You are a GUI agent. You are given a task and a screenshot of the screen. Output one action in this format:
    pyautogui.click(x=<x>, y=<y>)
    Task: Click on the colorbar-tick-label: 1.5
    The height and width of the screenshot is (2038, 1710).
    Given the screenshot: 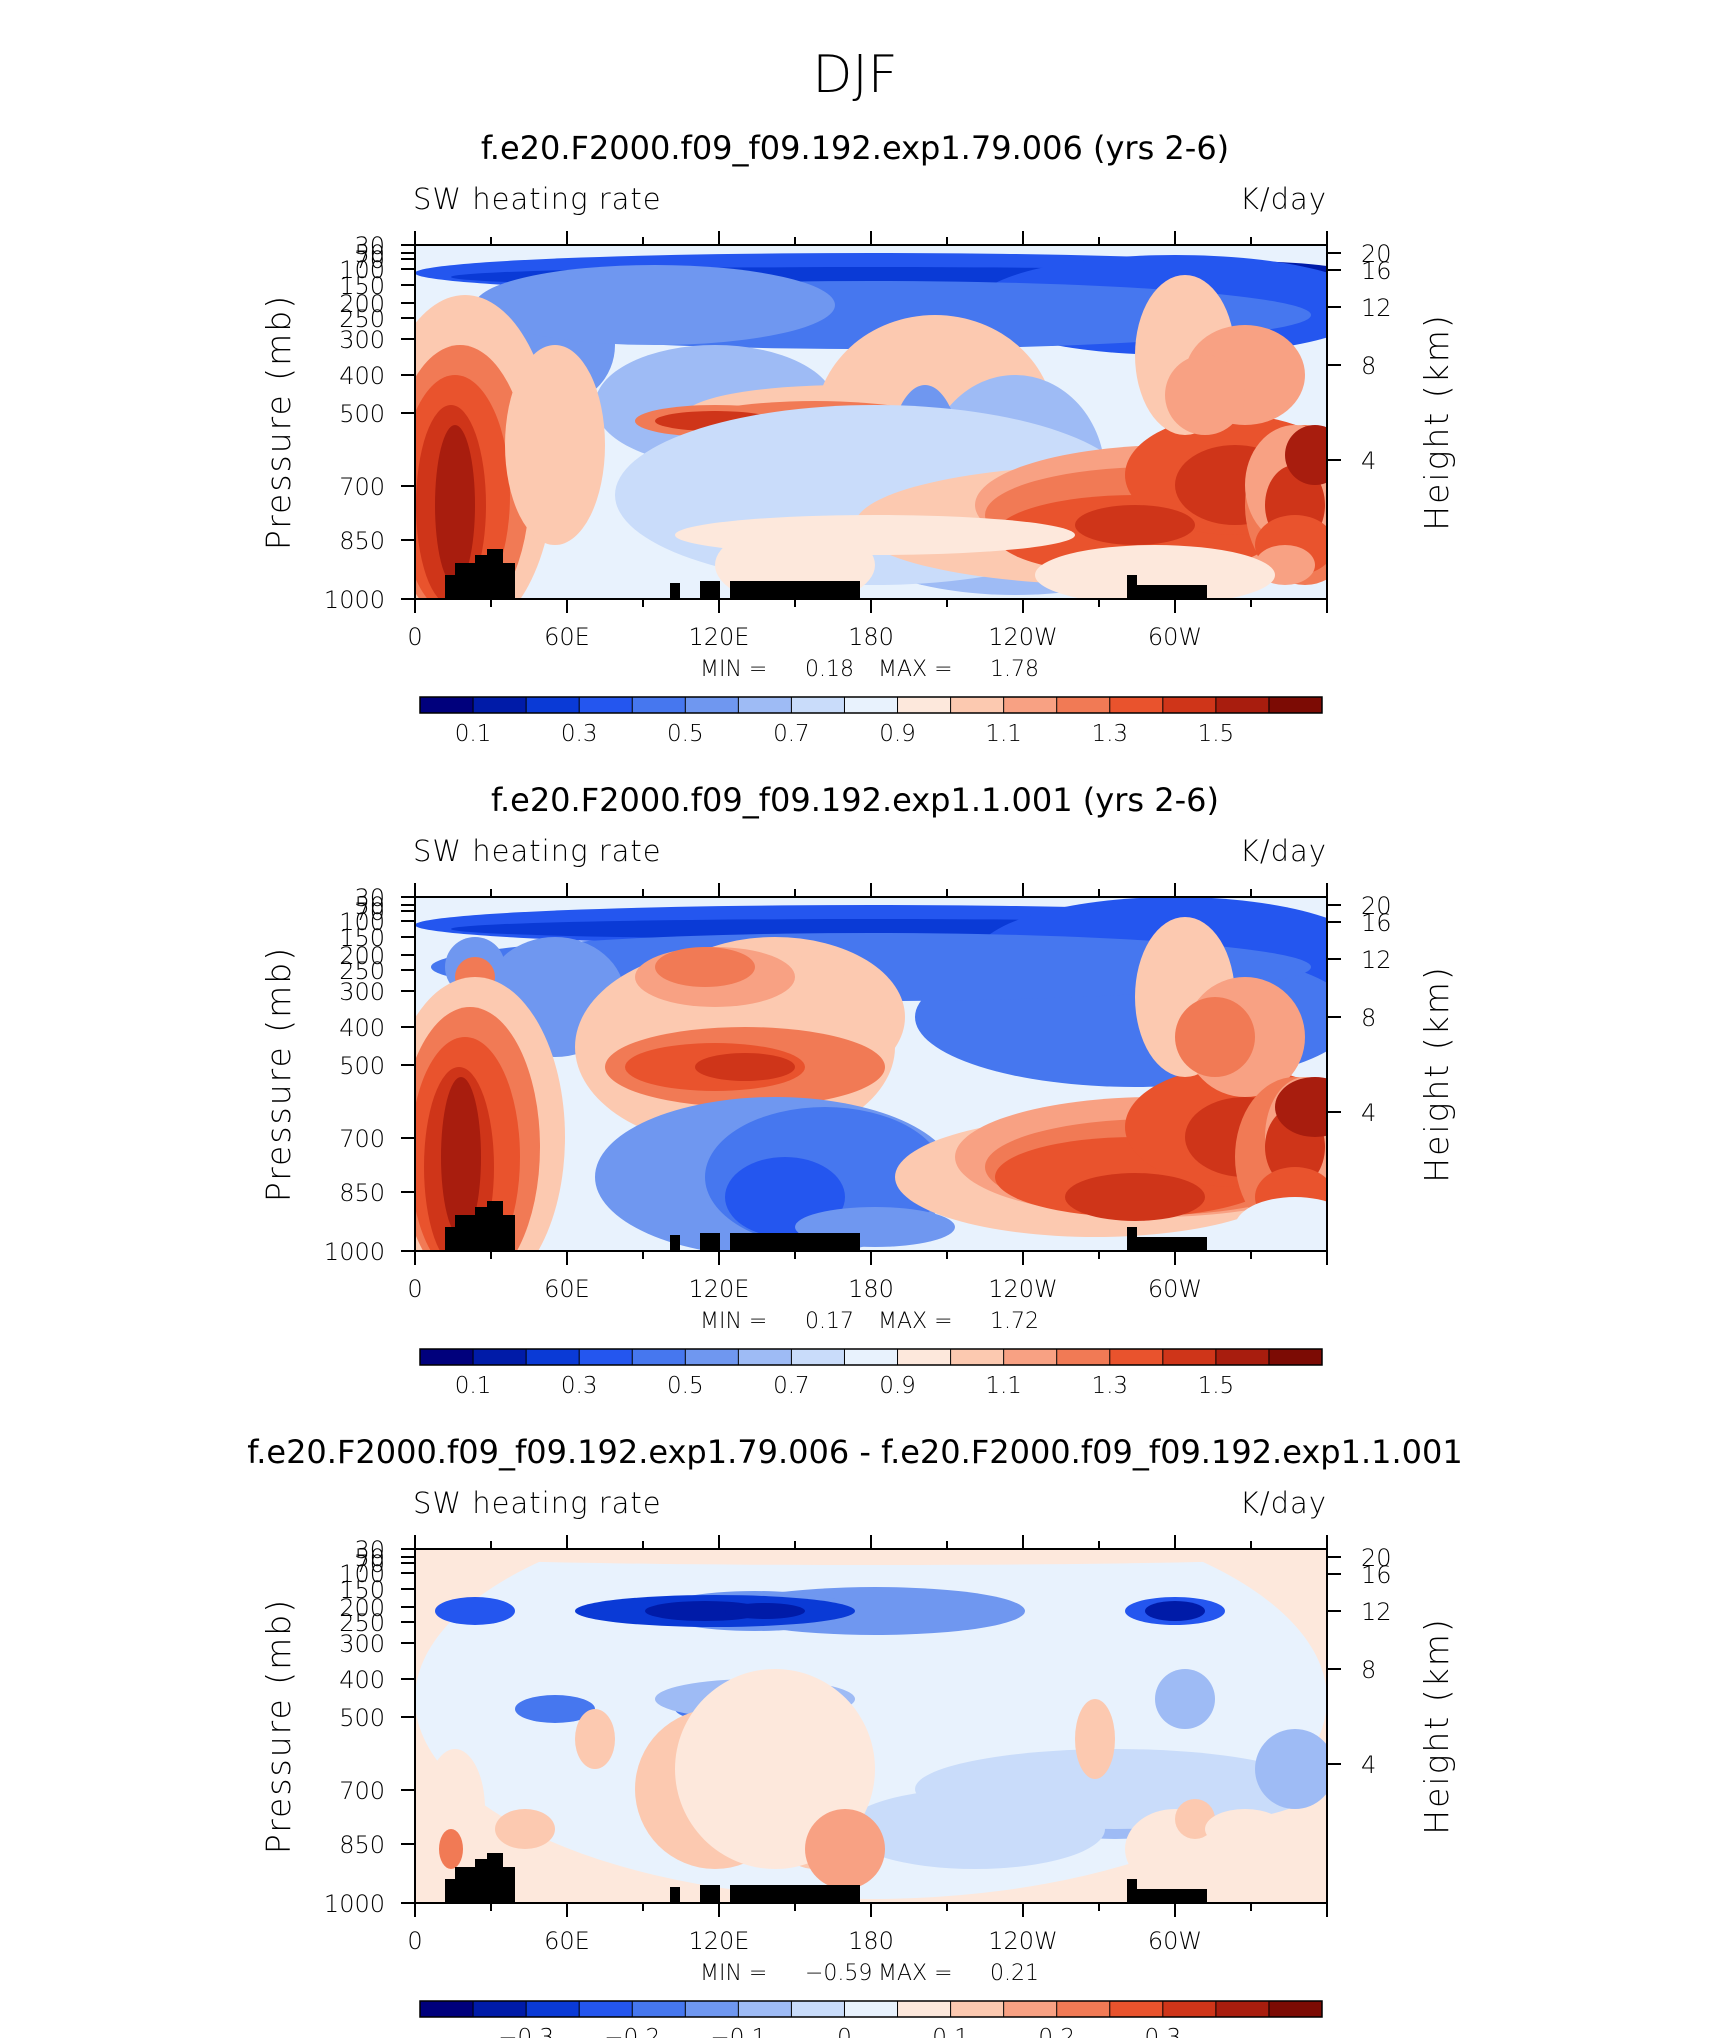 What is the action you would take?
    pyautogui.click(x=1216, y=734)
    